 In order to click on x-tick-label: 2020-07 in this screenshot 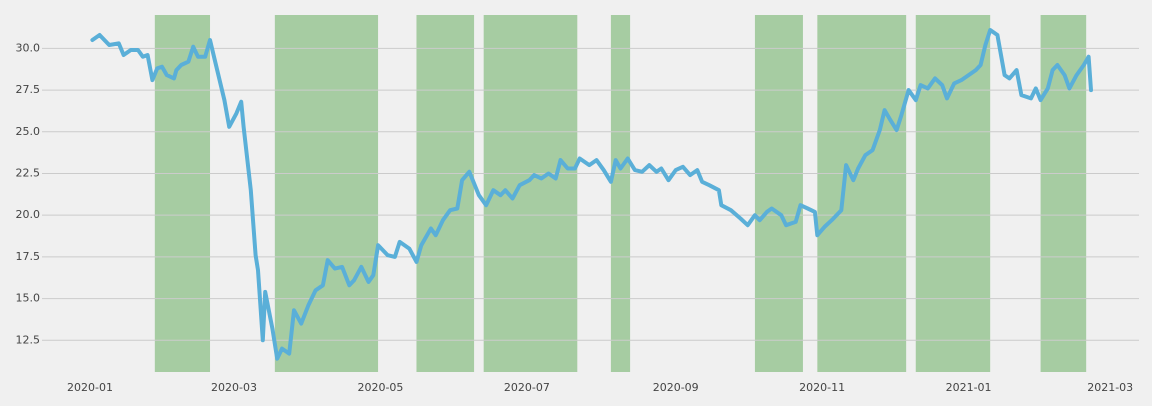, I will do `click(527, 387)`.